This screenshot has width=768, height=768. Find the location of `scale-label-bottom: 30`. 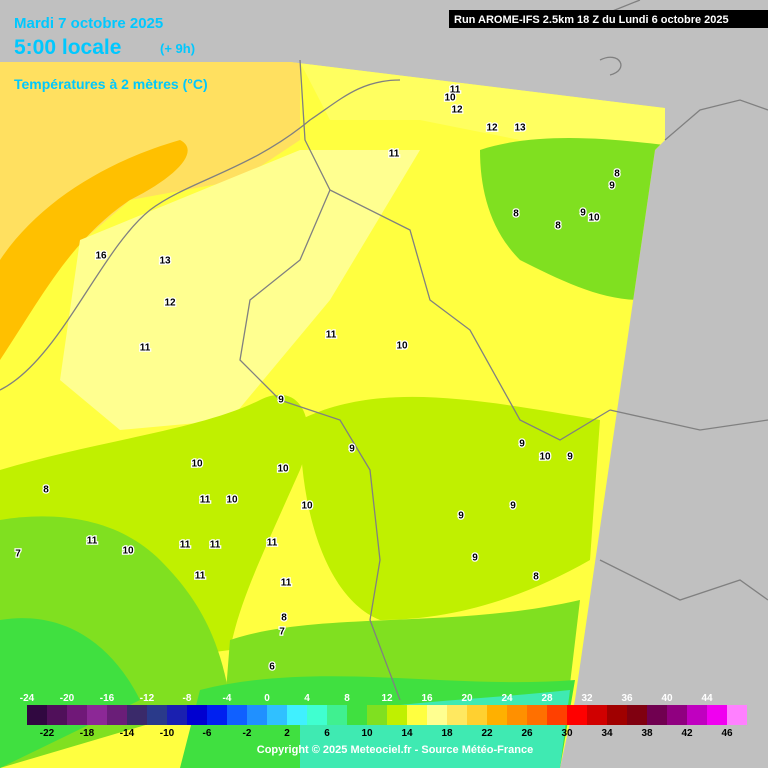

scale-label-bottom: 30 is located at coordinates (567, 733).